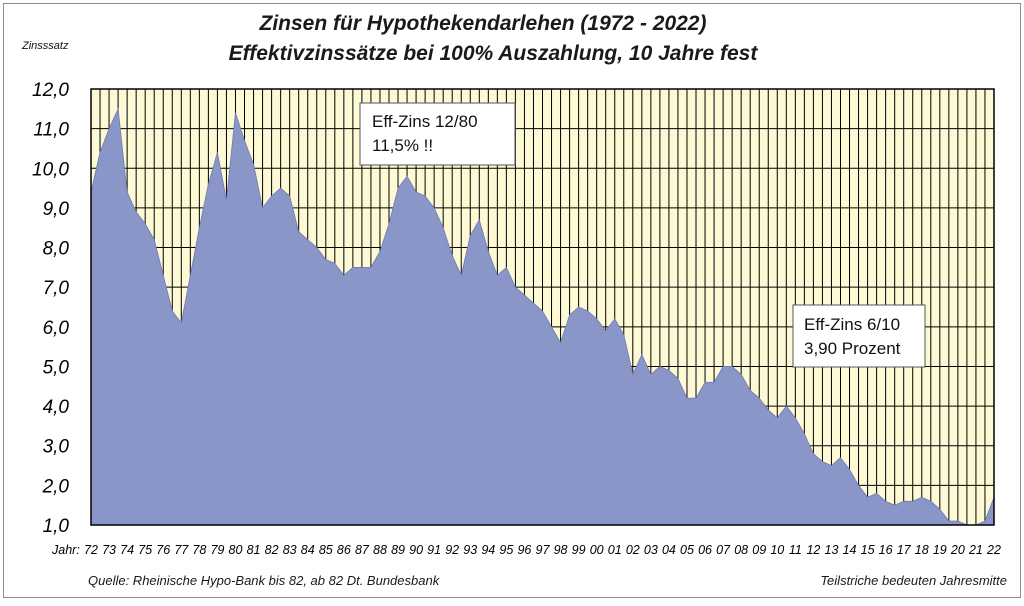 The width and height of the screenshot is (1024, 606). I want to click on annotation-1980: Eff-Zins 12/80 11,5% !!, so click(437, 134).